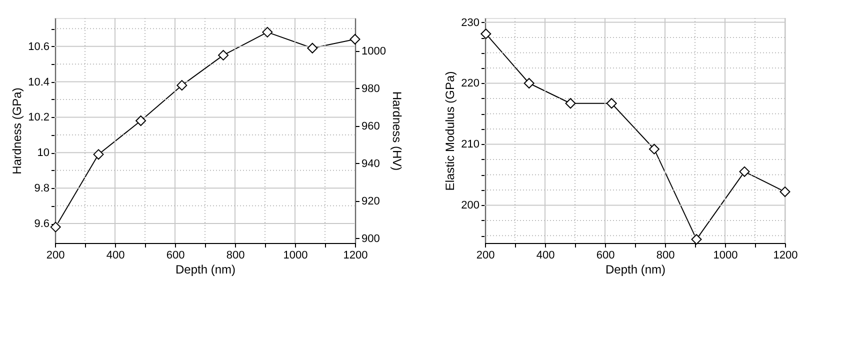  Describe the element at coordinates (470, 84) in the screenshot. I see `y-tick-label: 220` at that location.